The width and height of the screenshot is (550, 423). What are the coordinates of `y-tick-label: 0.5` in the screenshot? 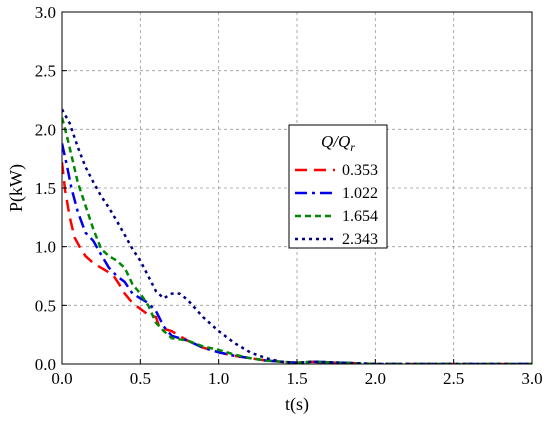 It's located at (45, 305).